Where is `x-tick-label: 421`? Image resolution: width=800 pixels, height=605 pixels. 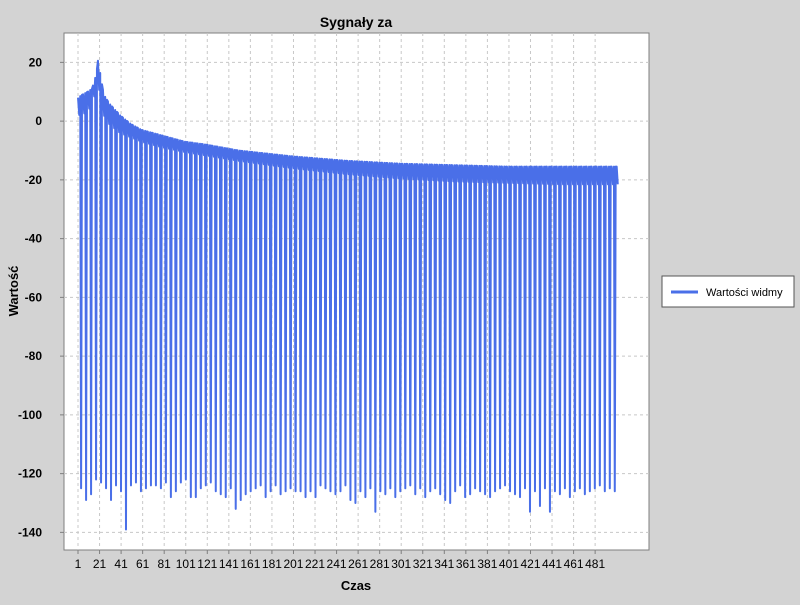 x-tick-label: 421 is located at coordinates (530, 564).